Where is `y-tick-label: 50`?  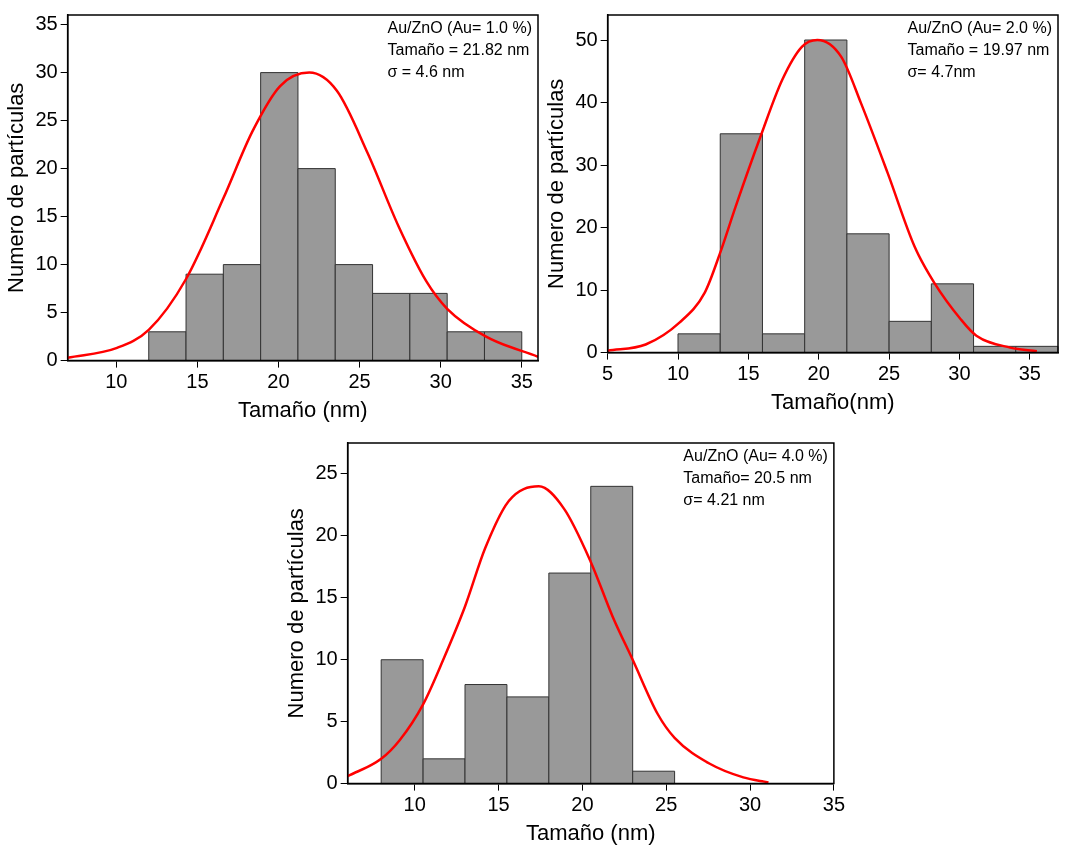
y-tick-label: 50 is located at coordinates (586, 38).